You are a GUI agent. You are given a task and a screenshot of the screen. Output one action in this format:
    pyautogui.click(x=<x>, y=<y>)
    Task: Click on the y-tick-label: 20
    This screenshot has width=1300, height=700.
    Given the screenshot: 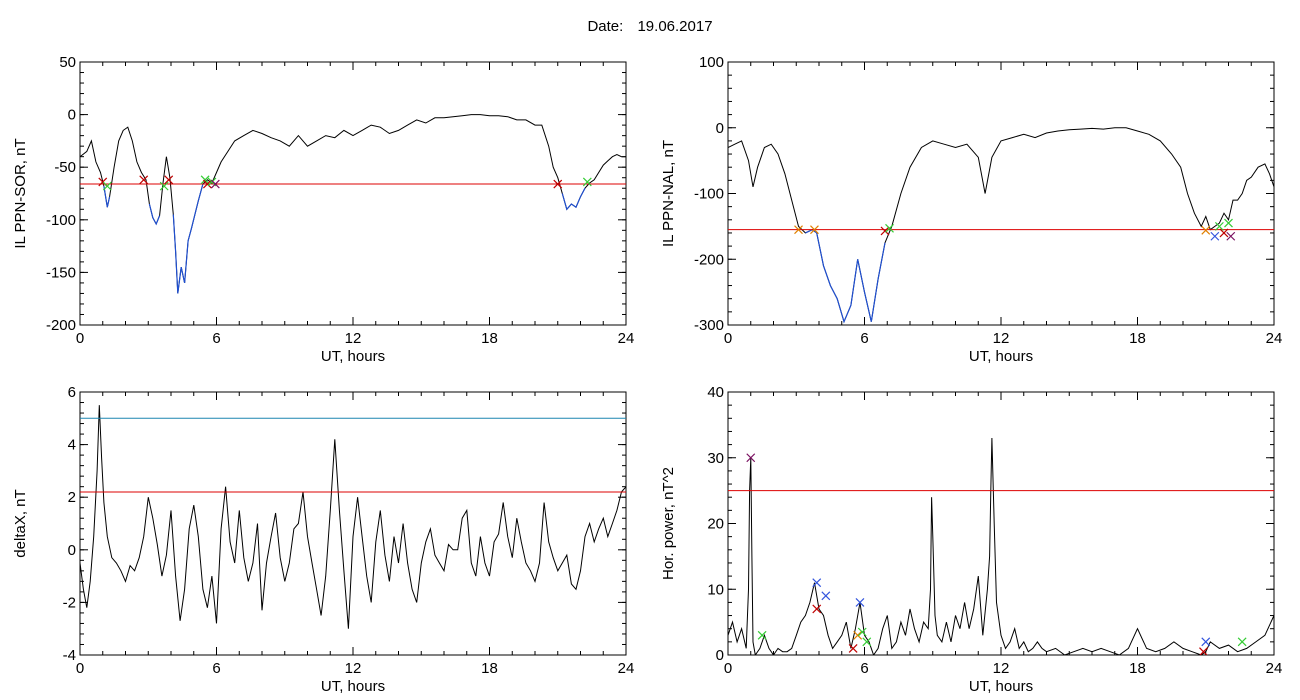 What is the action you would take?
    pyautogui.click(x=715, y=524)
    